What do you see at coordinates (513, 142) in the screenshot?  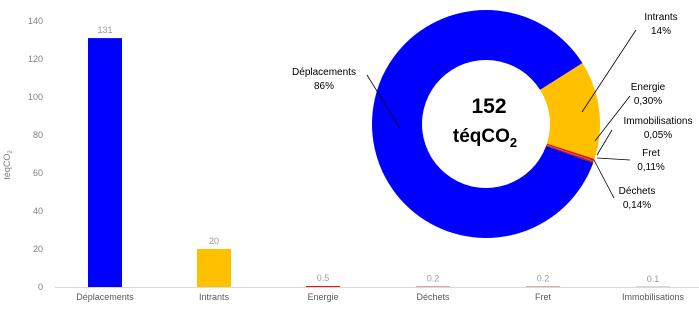 I see `donut-center-unit-sub: 2` at bounding box center [513, 142].